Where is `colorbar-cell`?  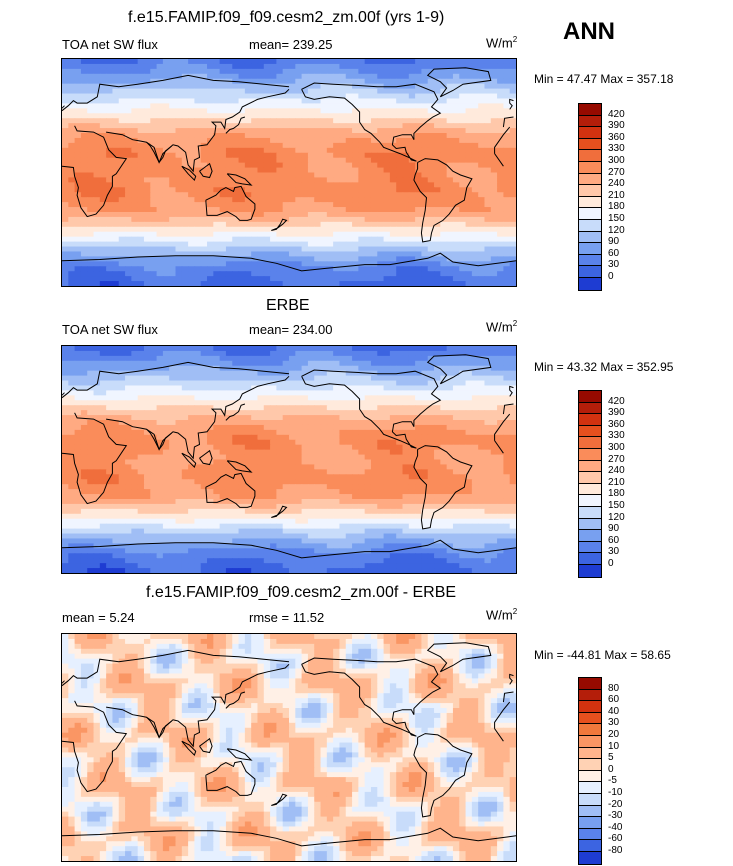
colorbar-cell is located at coordinates (590, 225).